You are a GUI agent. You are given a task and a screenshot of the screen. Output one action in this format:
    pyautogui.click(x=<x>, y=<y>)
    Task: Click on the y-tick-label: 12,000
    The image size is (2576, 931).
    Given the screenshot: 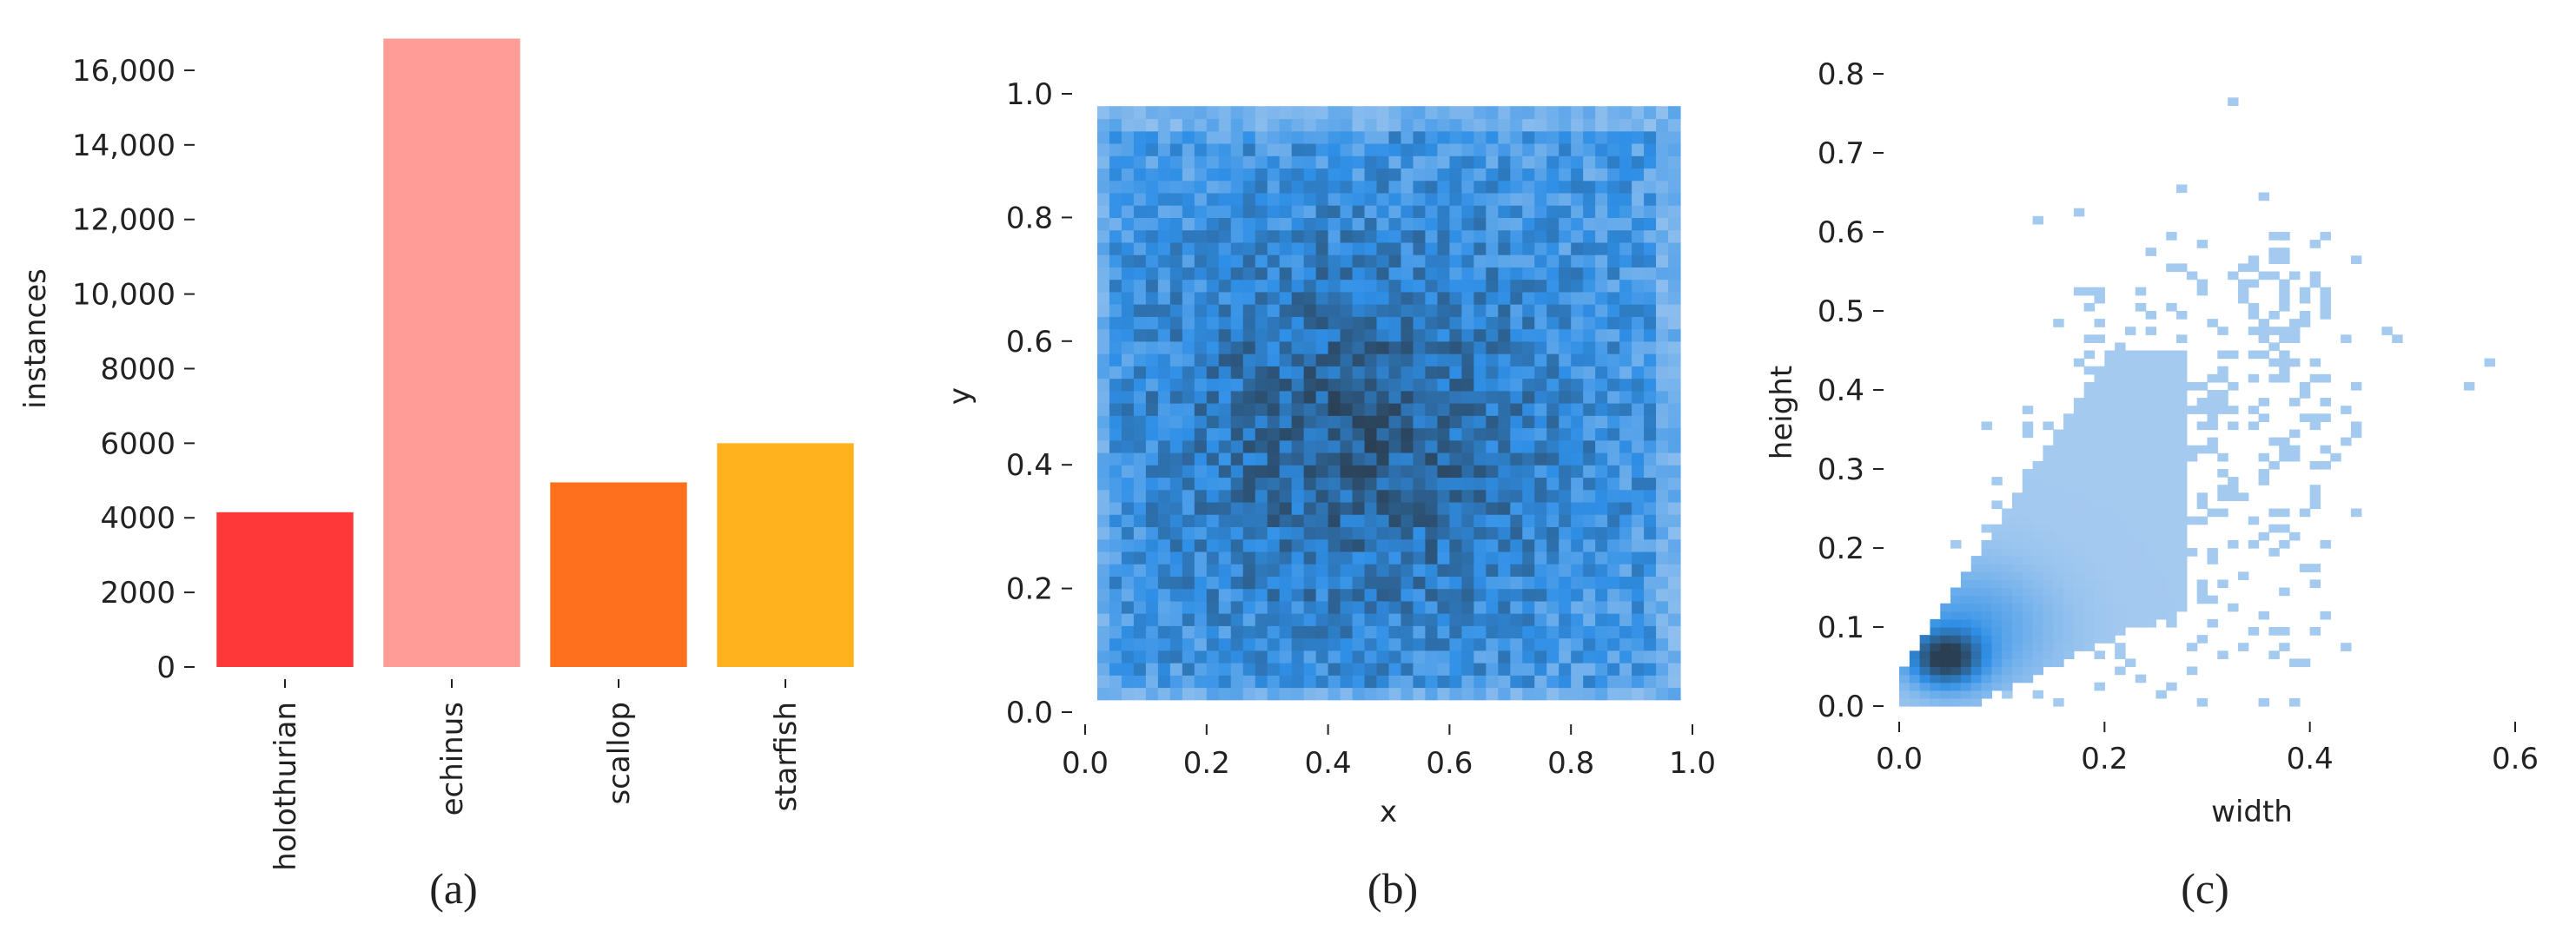 What is the action you would take?
    pyautogui.click(x=123, y=221)
    